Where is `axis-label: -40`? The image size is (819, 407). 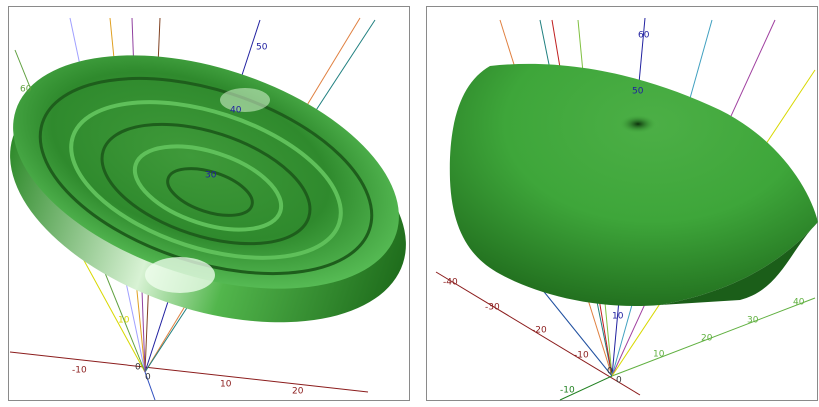 axis-label: -40 is located at coordinates (450, 283).